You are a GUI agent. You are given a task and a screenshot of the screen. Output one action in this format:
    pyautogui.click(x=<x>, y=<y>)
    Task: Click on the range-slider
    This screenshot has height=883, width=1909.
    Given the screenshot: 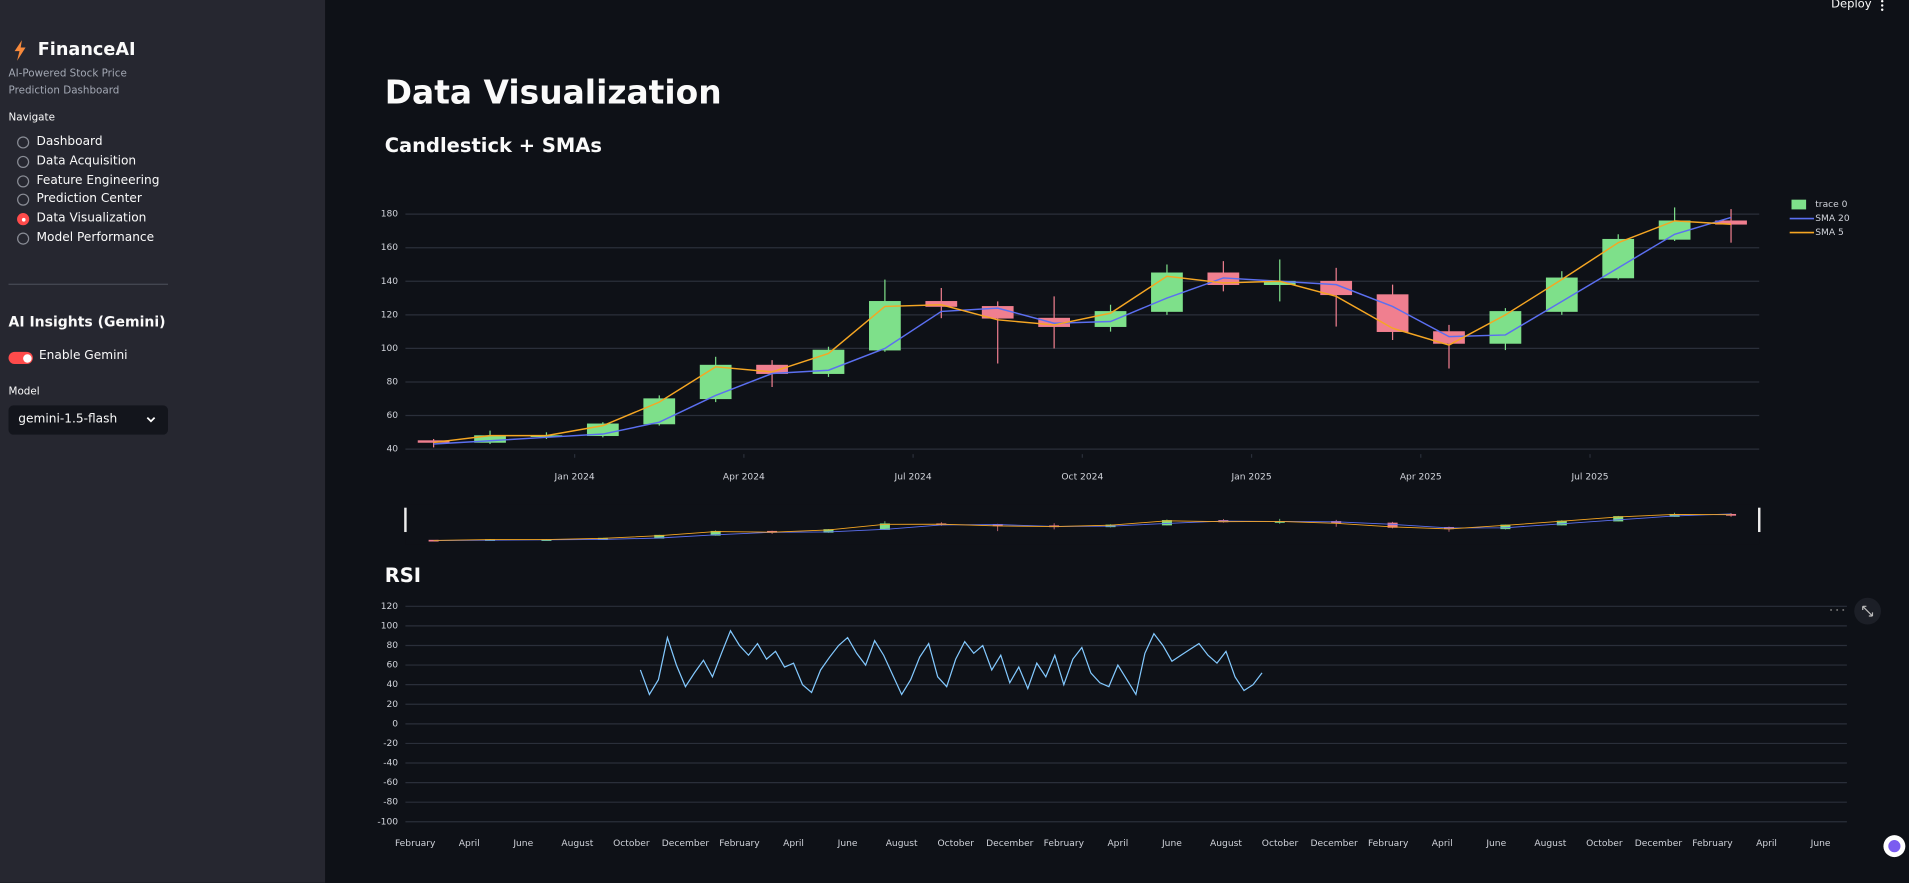 What is the action you would take?
    pyautogui.click(x=1082, y=524)
    